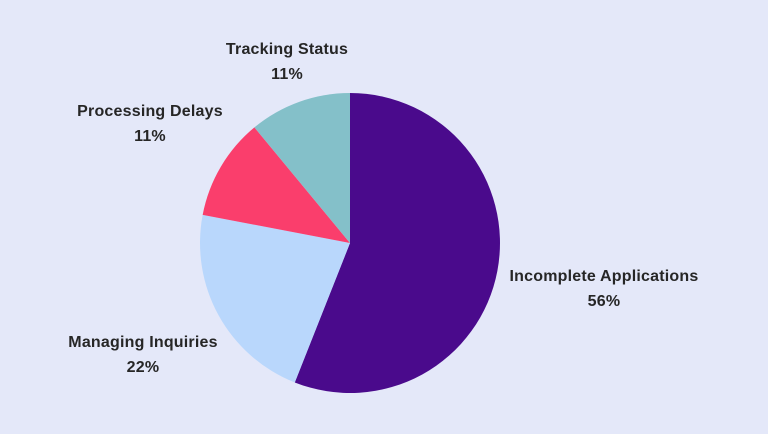 The image size is (768, 434). I want to click on slice-label-incomplete-applications: Incomplete Applications 56%, so click(604, 289).